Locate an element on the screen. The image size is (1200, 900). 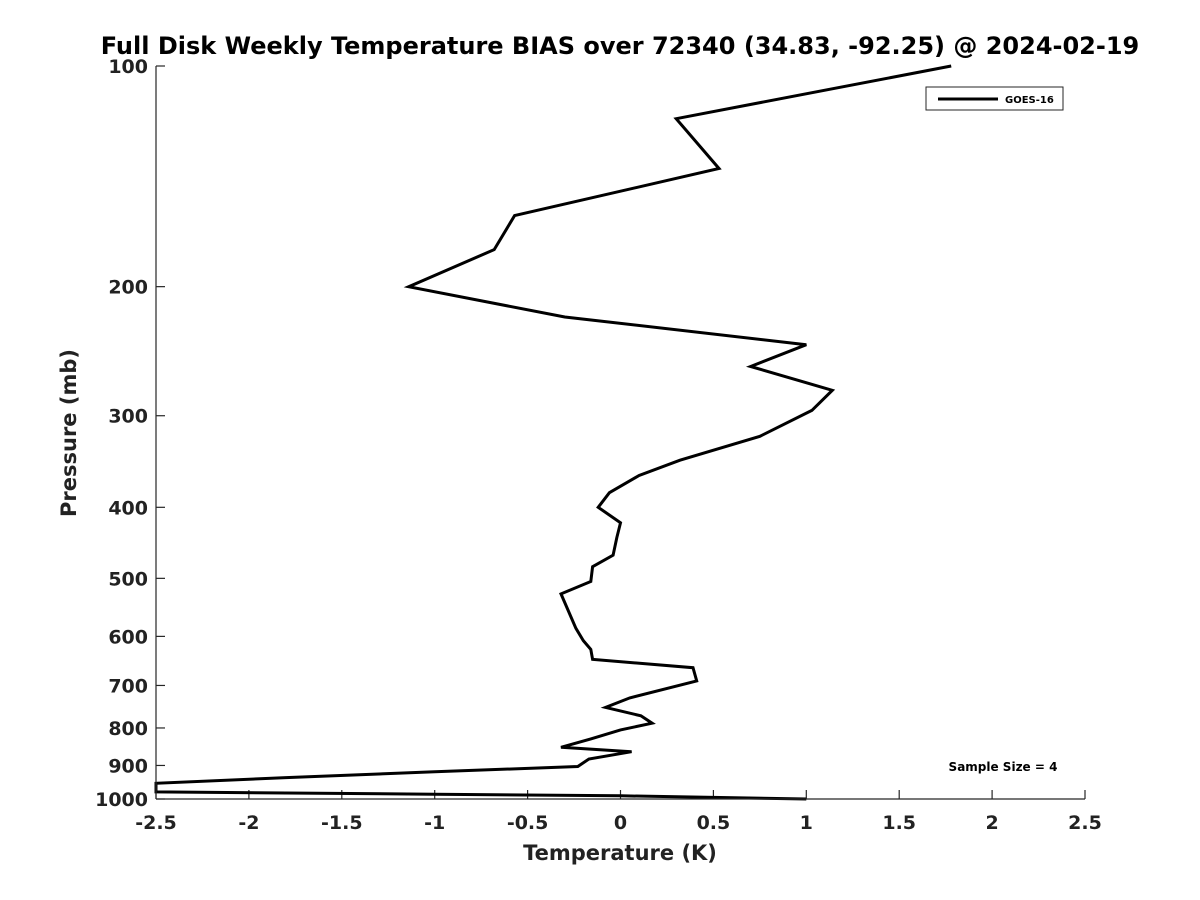
y-tick-label: 100 is located at coordinates (128, 67).